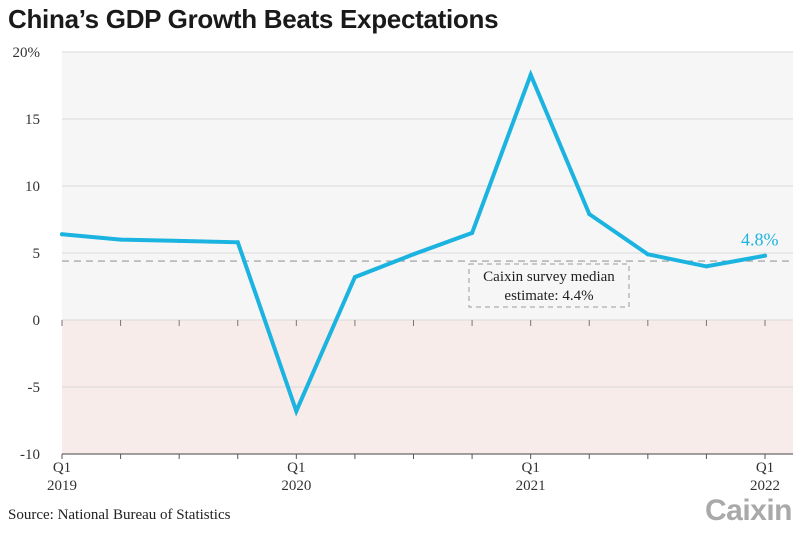 This screenshot has height=533, width=800. What do you see at coordinates (37, 254) in the screenshot?
I see `y-tick-label: 5` at bounding box center [37, 254].